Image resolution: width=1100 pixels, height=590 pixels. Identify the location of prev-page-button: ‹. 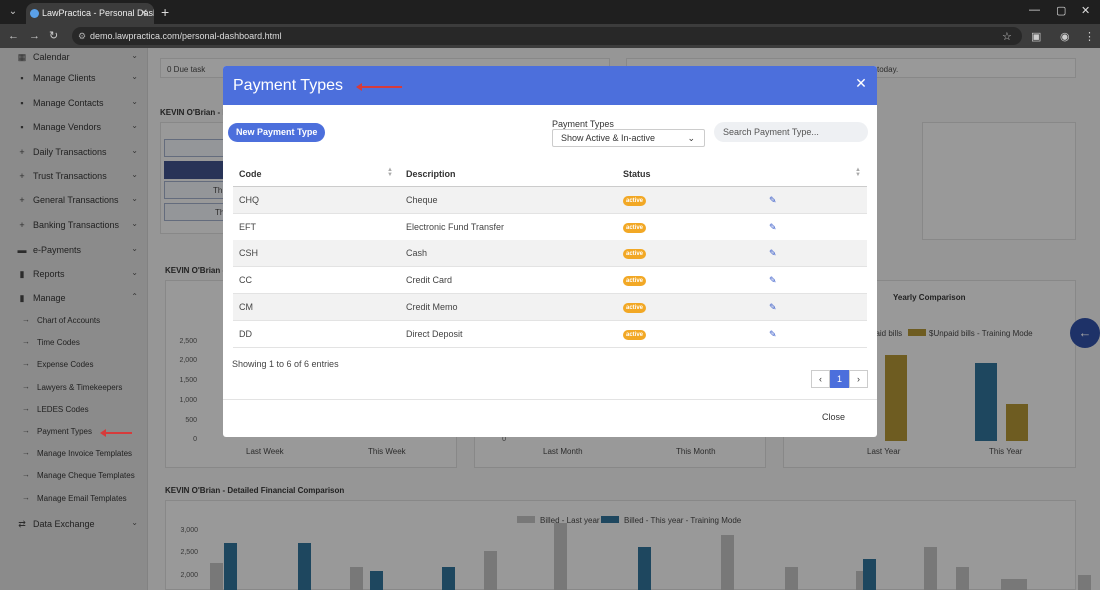
(820, 379).